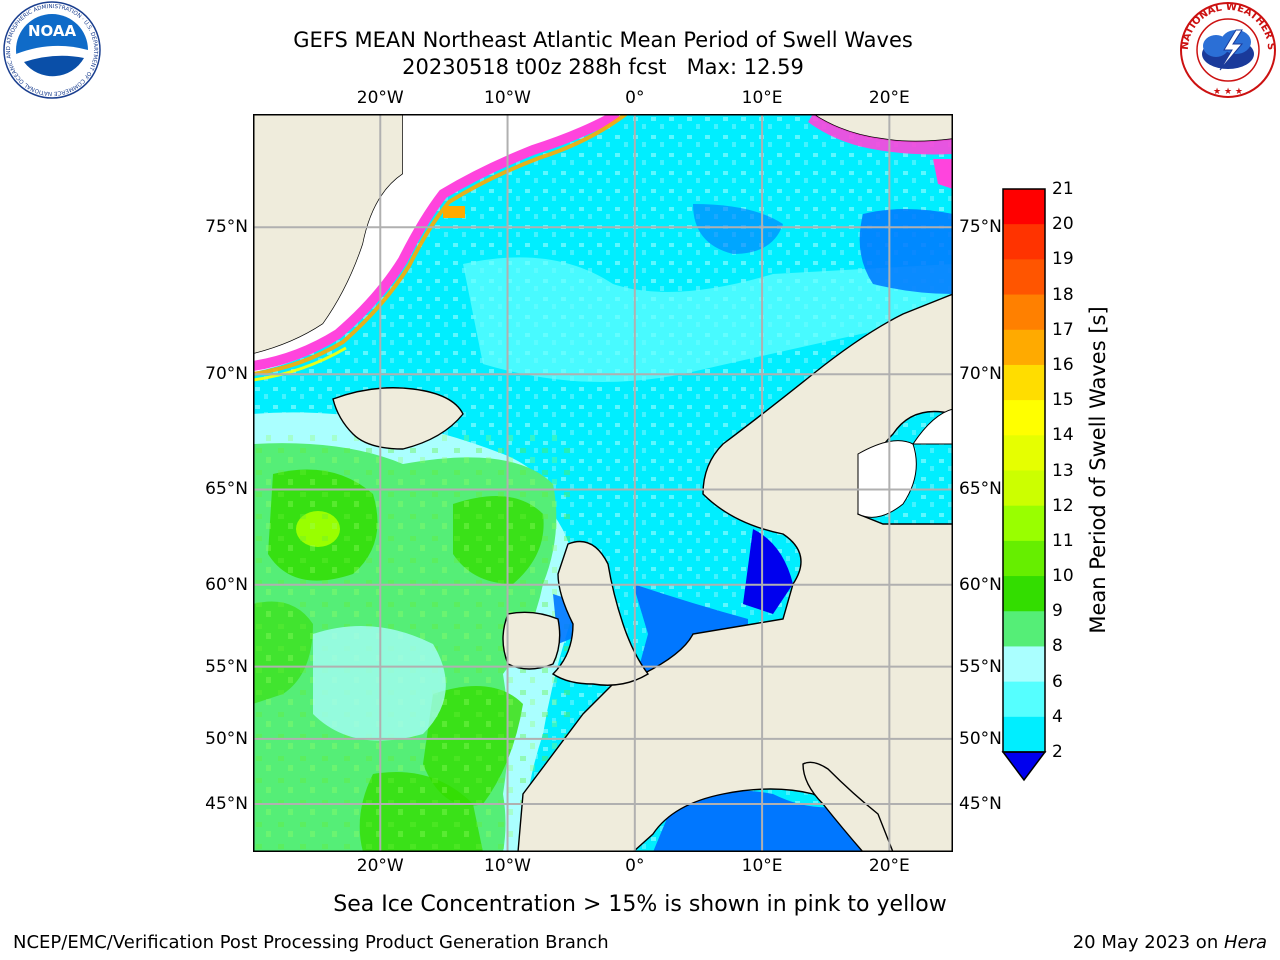 Image resolution: width=1280 pixels, height=960 pixels. I want to click on lon-tick-top-2: 0°, so click(635, 98).